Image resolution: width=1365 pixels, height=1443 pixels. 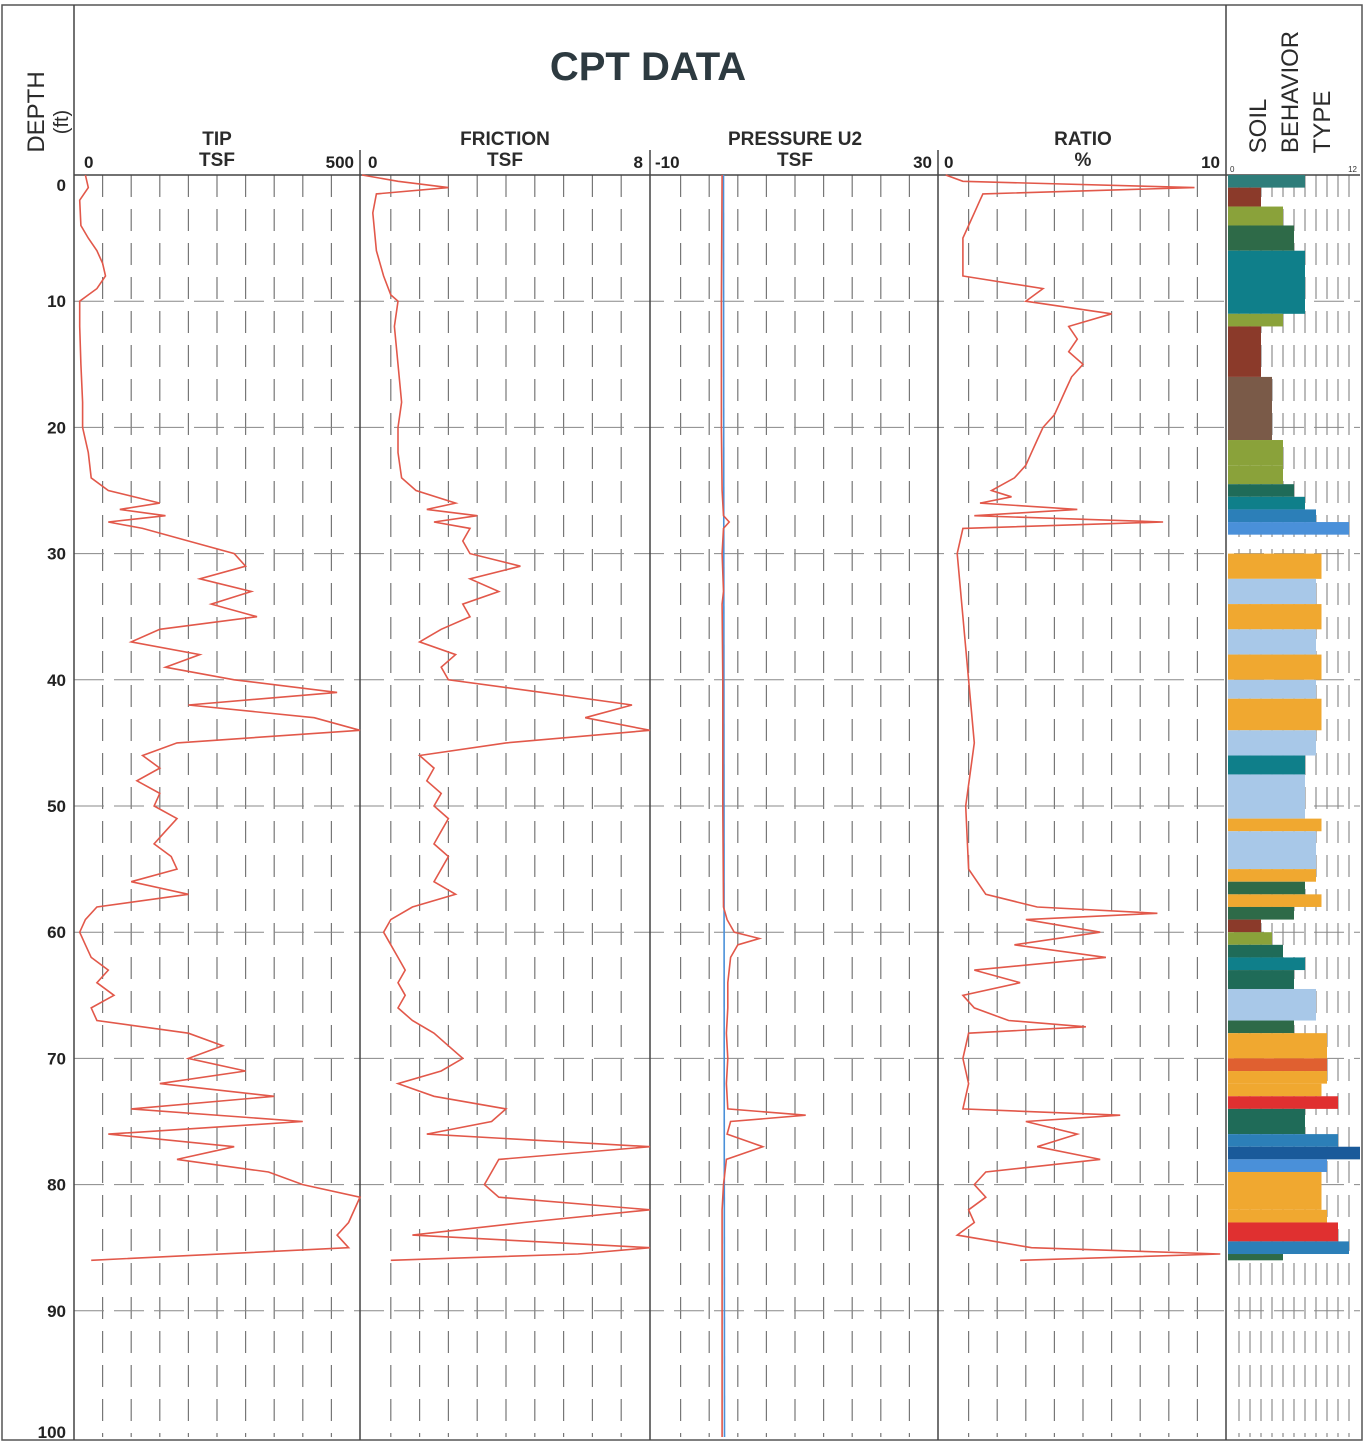 I want to click on sbt-title-line2: BEHAVIOR, so click(x=1290, y=92).